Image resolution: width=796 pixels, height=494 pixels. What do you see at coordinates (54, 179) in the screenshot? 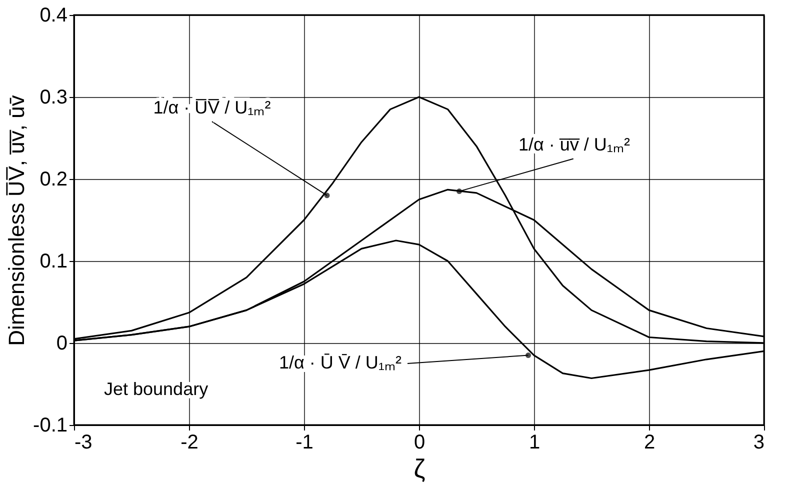
I see `y-tick-label: 0.2` at bounding box center [54, 179].